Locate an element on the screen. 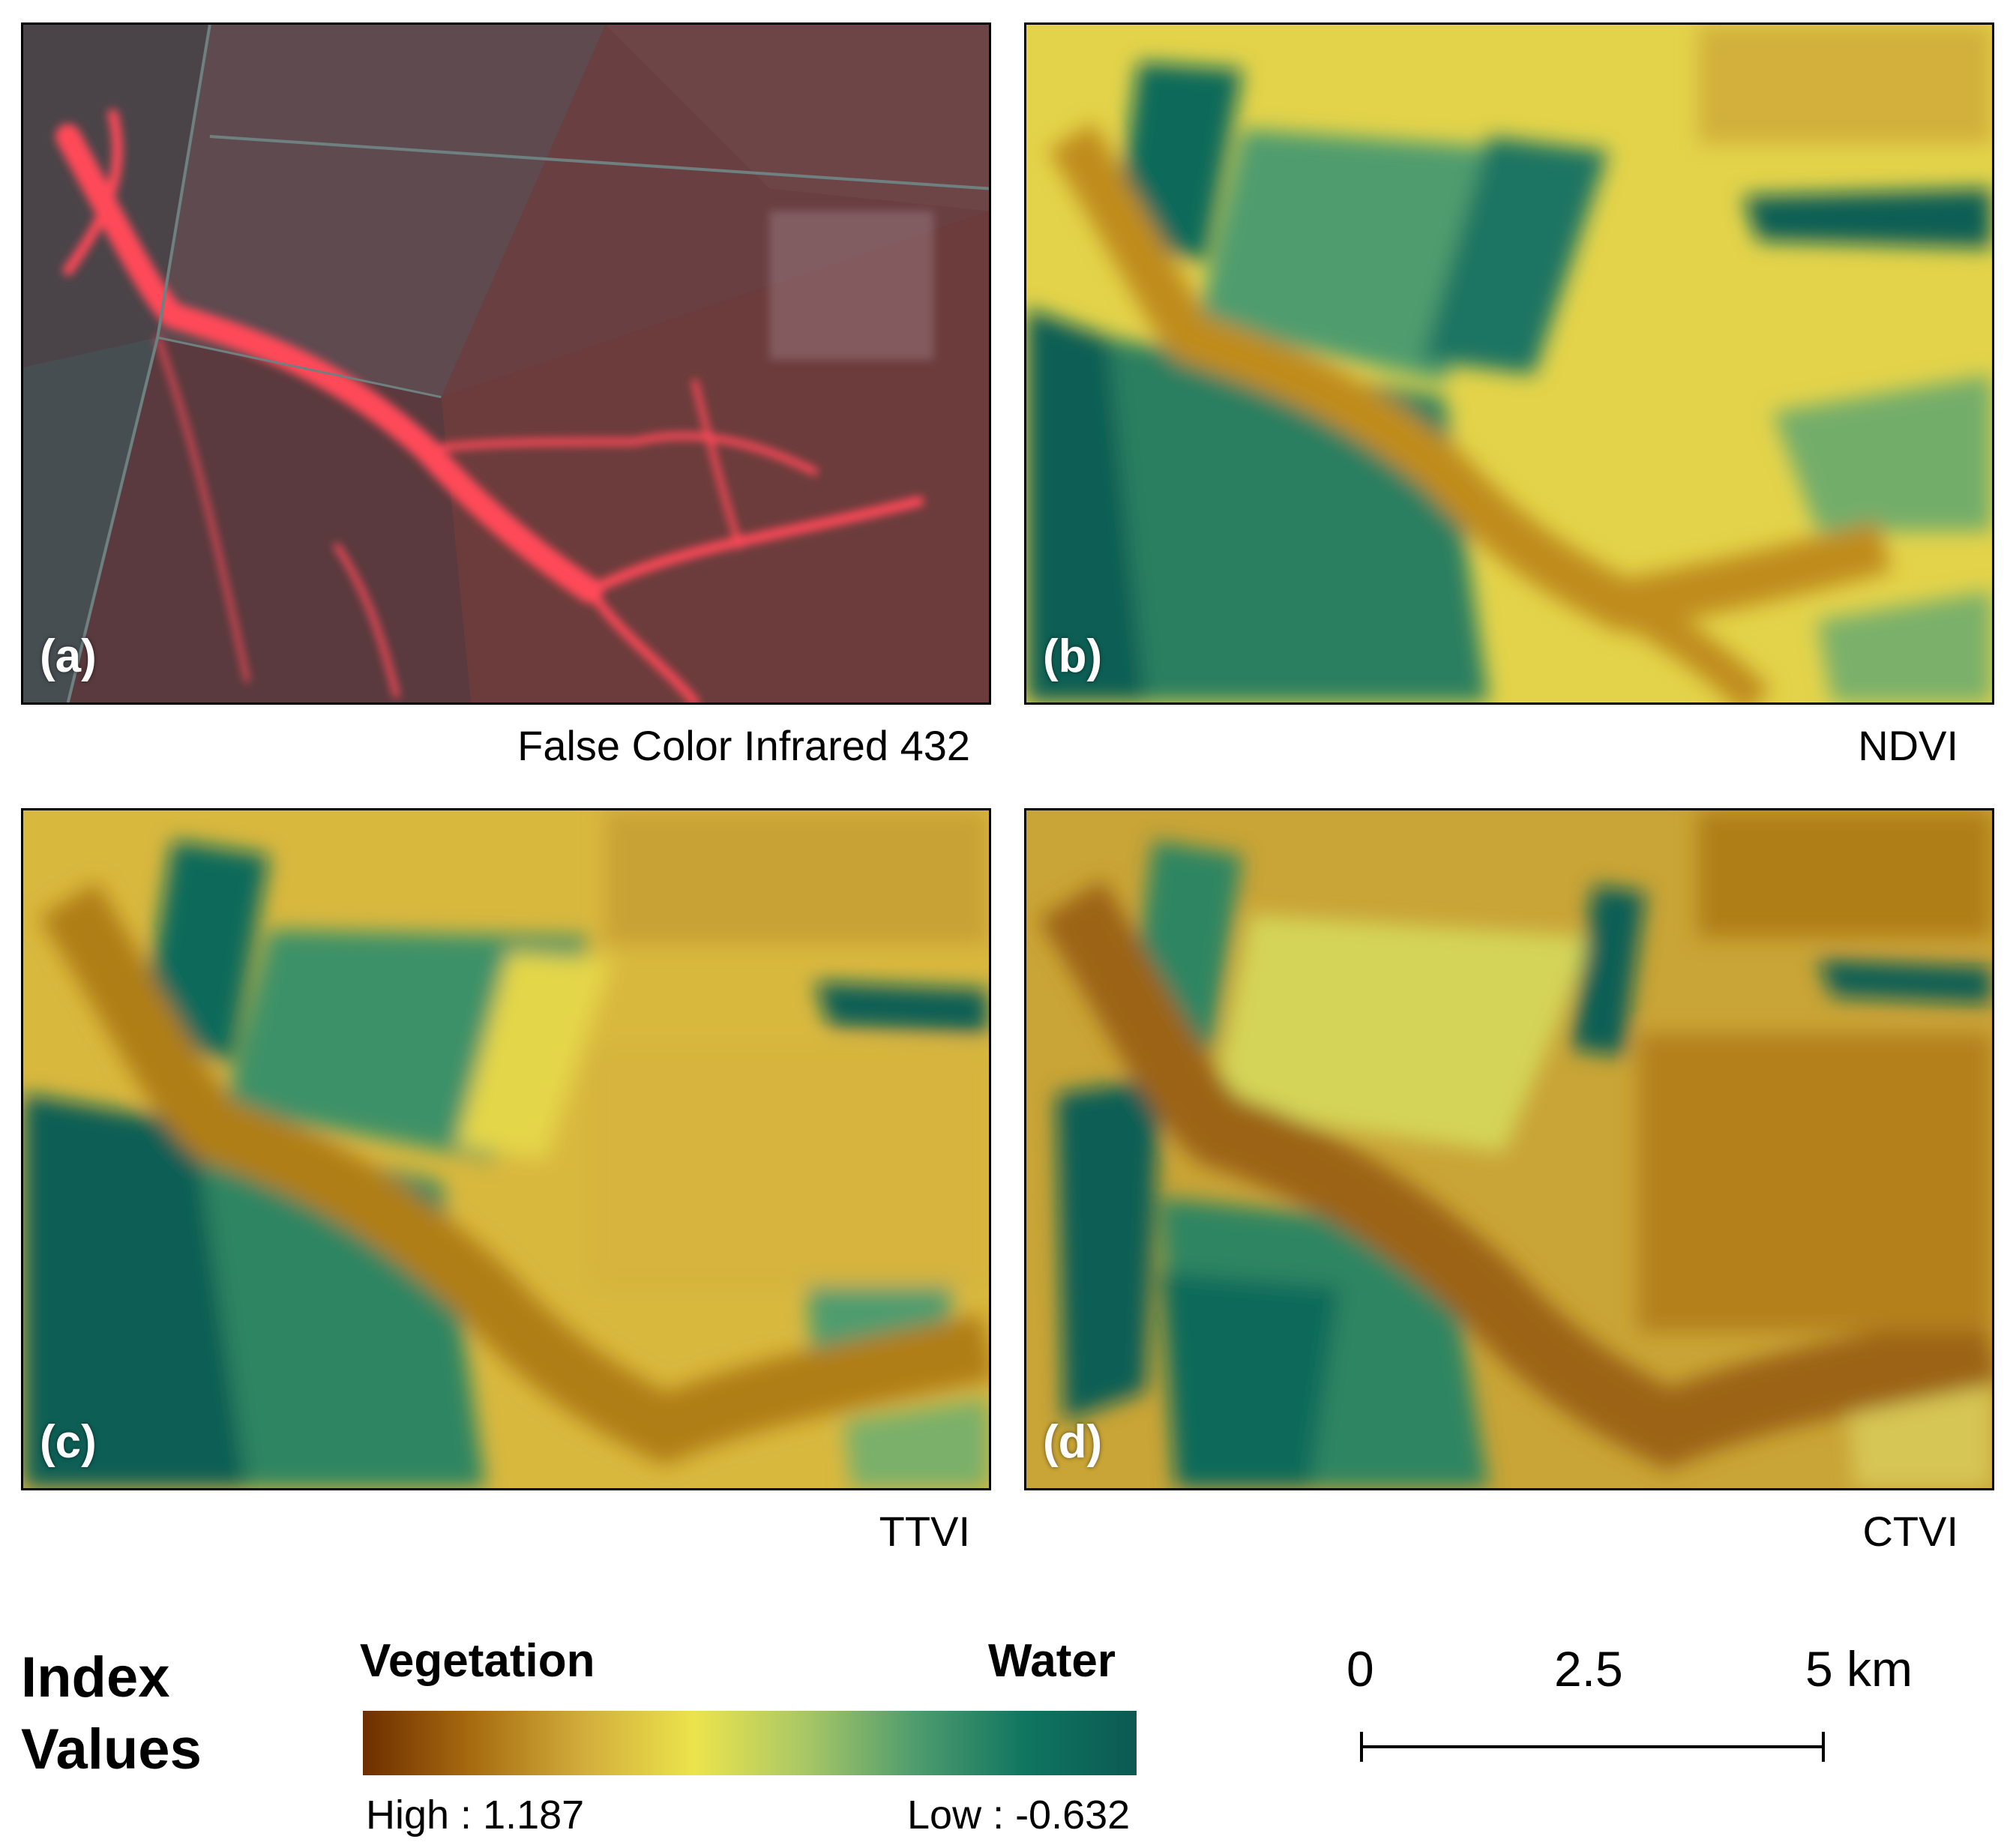  legend-title-line2: Values is located at coordinates (112, 1749).